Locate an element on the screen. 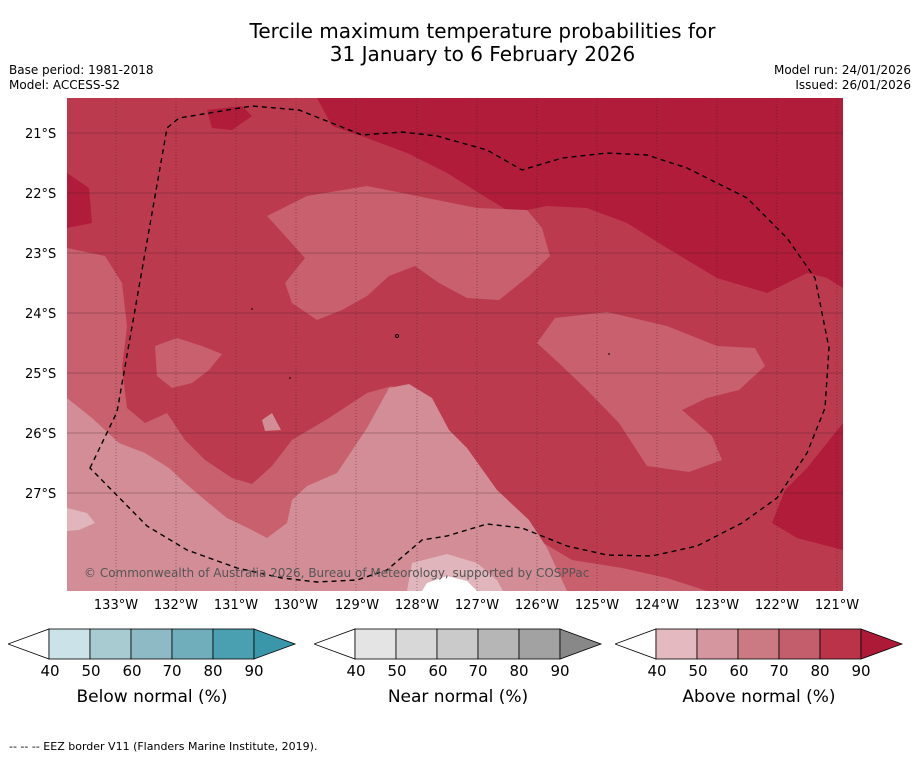 This screenshot has width=919, height=758. cb-above-tick: 60 is located at coordinates (739, 671).